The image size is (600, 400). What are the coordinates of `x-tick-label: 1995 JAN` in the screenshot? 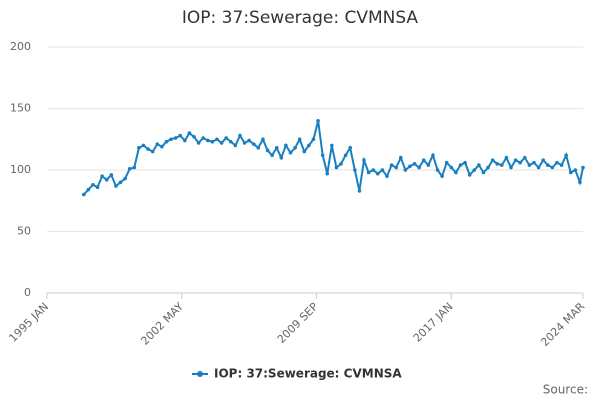 It's located at (28, 322).